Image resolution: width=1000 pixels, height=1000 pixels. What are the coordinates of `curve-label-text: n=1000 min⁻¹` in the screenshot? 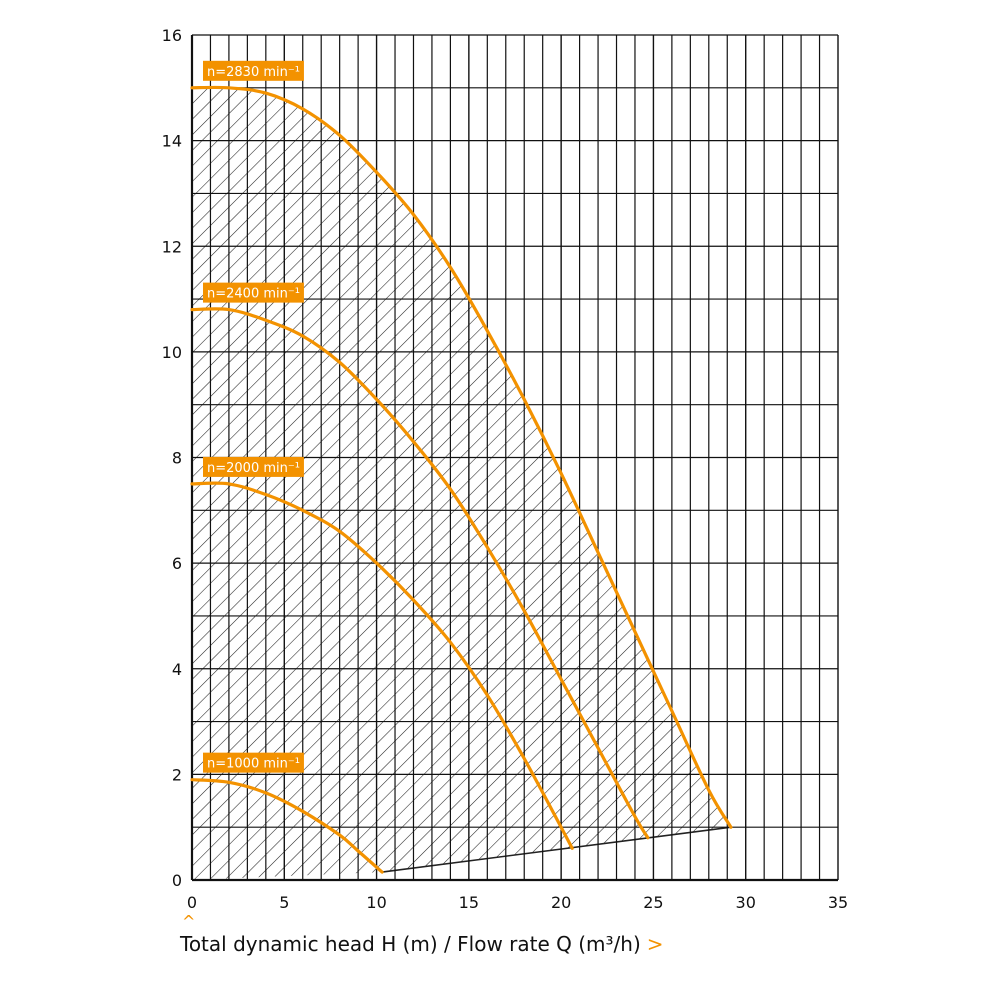 It's located at (253, 764).